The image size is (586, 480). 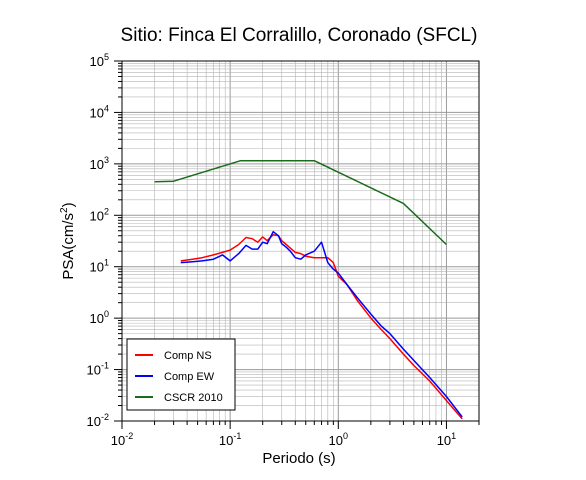 I want to click on x-tick-label: 10¹, so click(x=446, y=439).